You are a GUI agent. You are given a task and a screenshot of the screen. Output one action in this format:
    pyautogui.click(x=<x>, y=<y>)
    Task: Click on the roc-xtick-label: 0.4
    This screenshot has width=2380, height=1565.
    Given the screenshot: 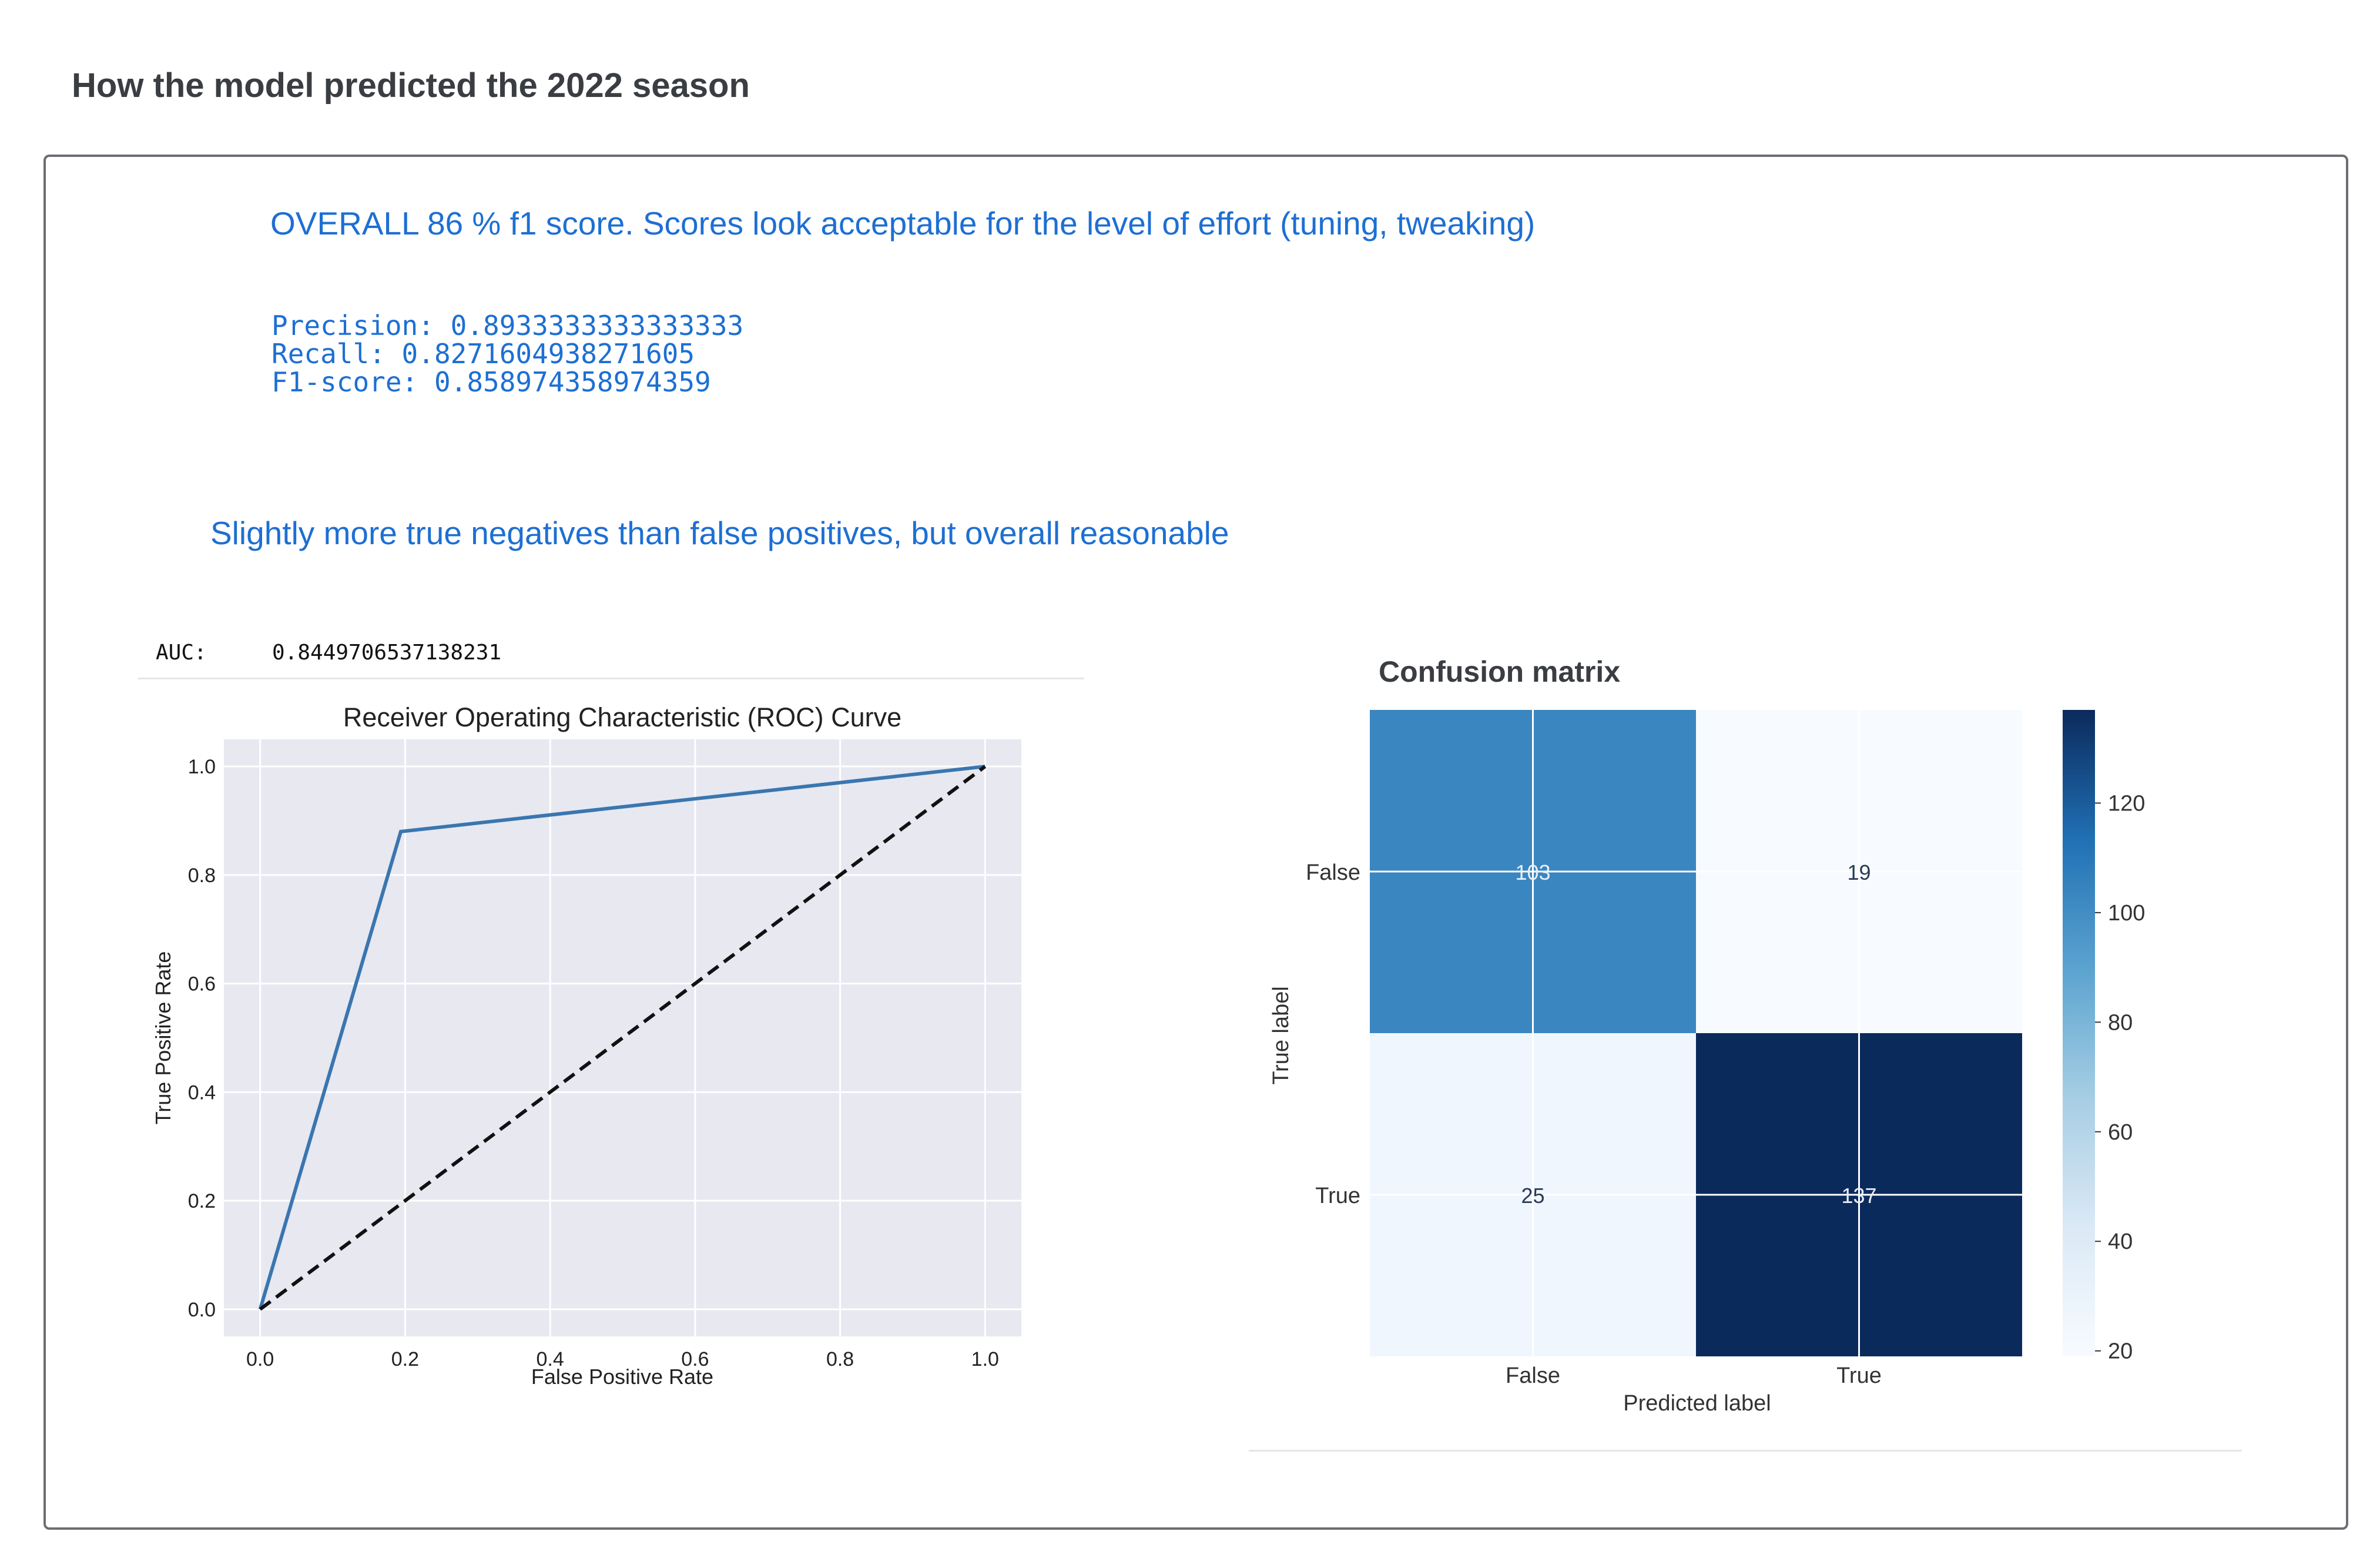 What is the action you would take?
    pyautogui.click(x=550, y=1359)
    